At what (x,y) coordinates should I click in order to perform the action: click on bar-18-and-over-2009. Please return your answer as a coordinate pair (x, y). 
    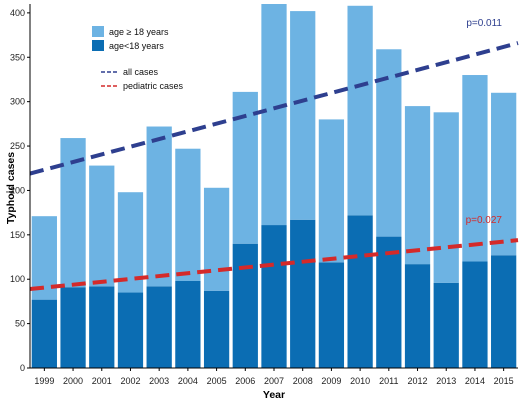
    Looking at the image, I should click on (331, 191).